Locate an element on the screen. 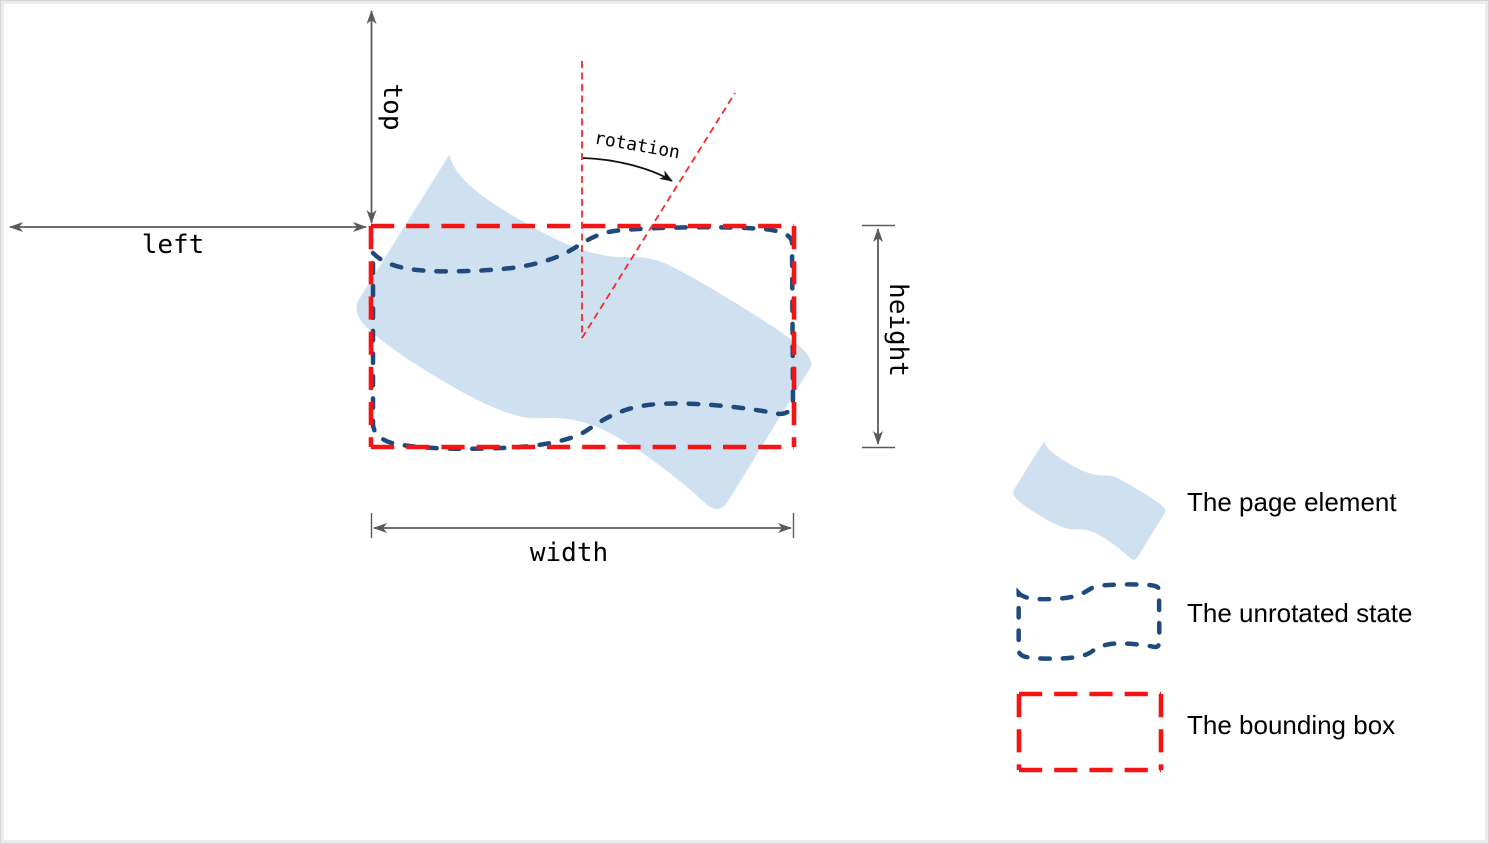 This screenshot has height=844, width=1489. height-label: height is located at coordinates (898, 330).